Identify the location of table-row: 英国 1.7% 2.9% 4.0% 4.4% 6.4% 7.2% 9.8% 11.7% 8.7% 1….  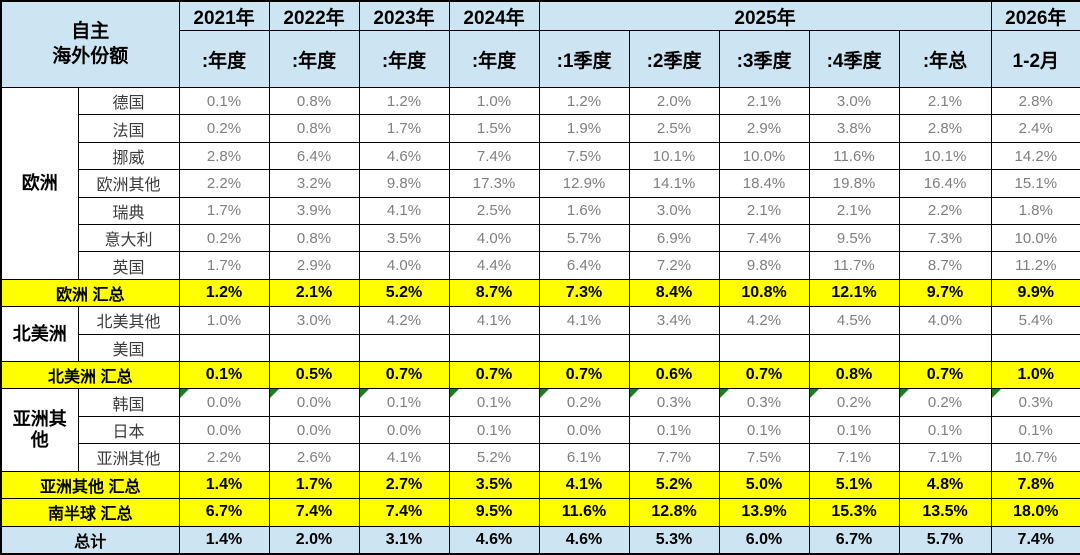
(540, 265).